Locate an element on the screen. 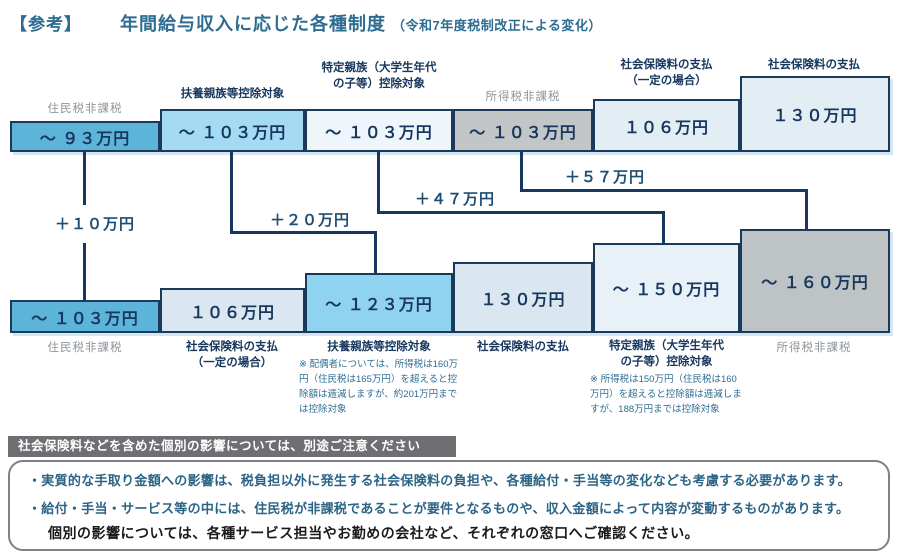  top-label-social-insurance-conditional: 社会保険料の支払 （一定の場合） is located at coordinates (666, 73).